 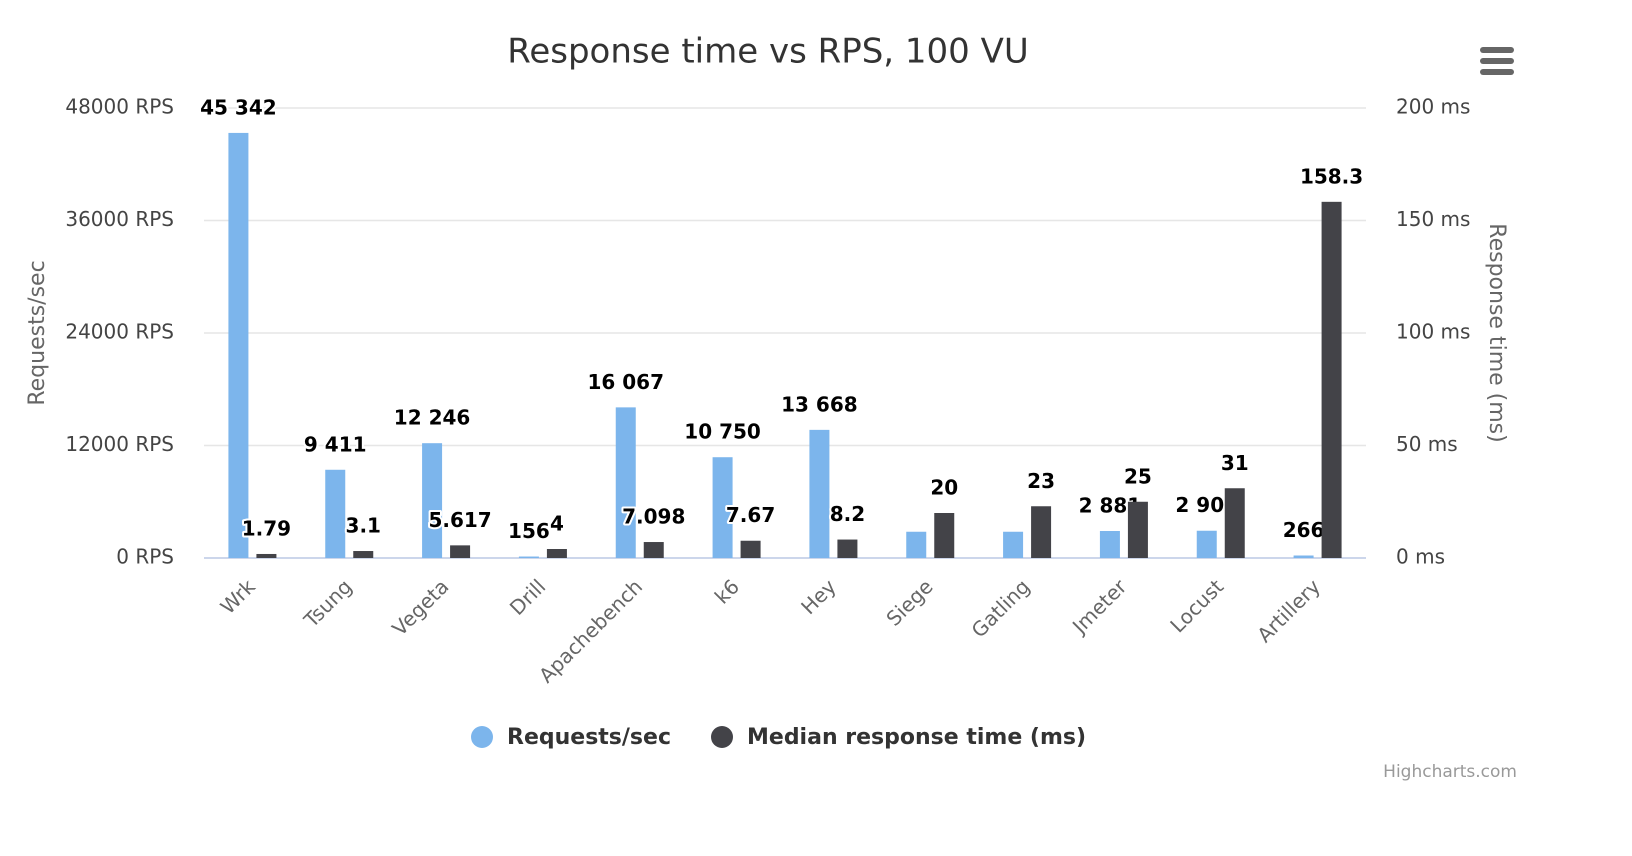 What do you see at coordinates (238, 107) in the screenshot?
I see `data-label: 45 342` at bounding box center [238, 107].